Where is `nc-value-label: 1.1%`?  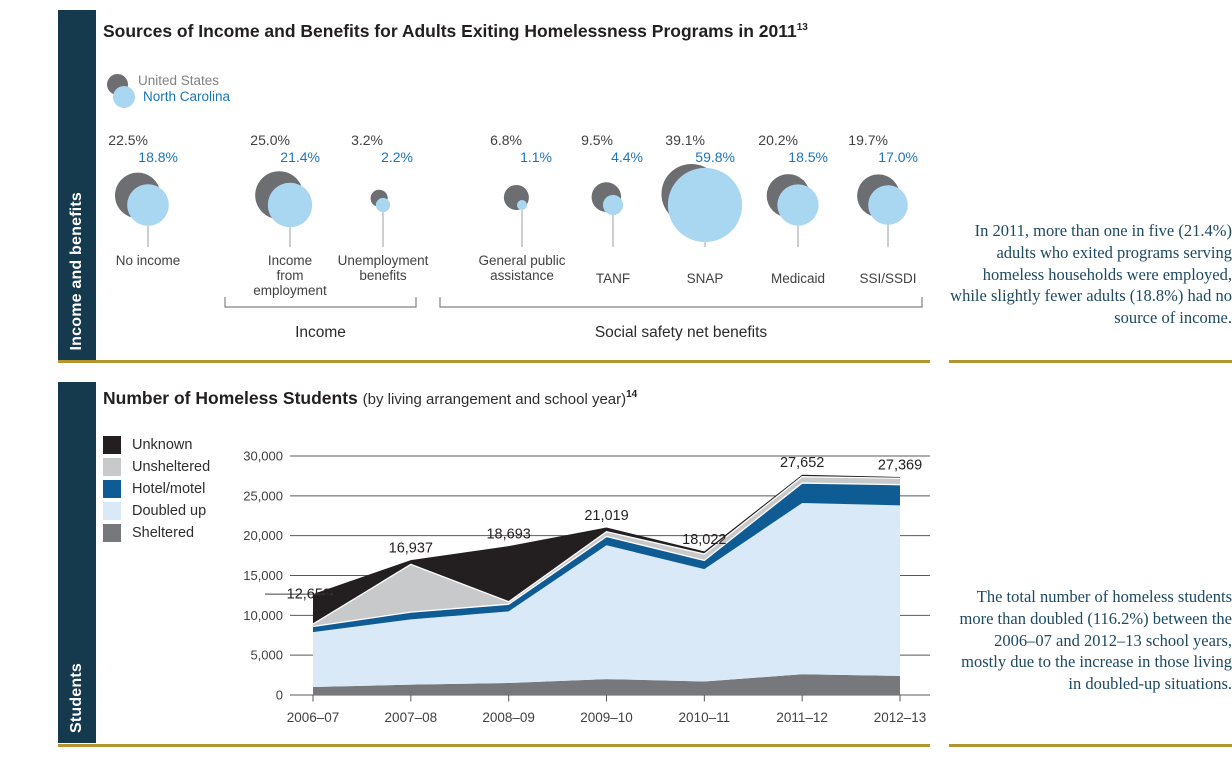
nc-value-label: 1.1% is located at coordinates (536, 157).